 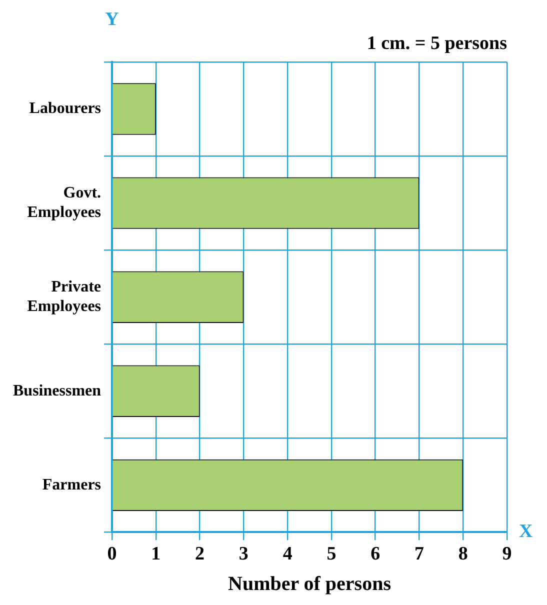 I want to click on y-tick-label: Businessmen, so click(x=57, y=391).